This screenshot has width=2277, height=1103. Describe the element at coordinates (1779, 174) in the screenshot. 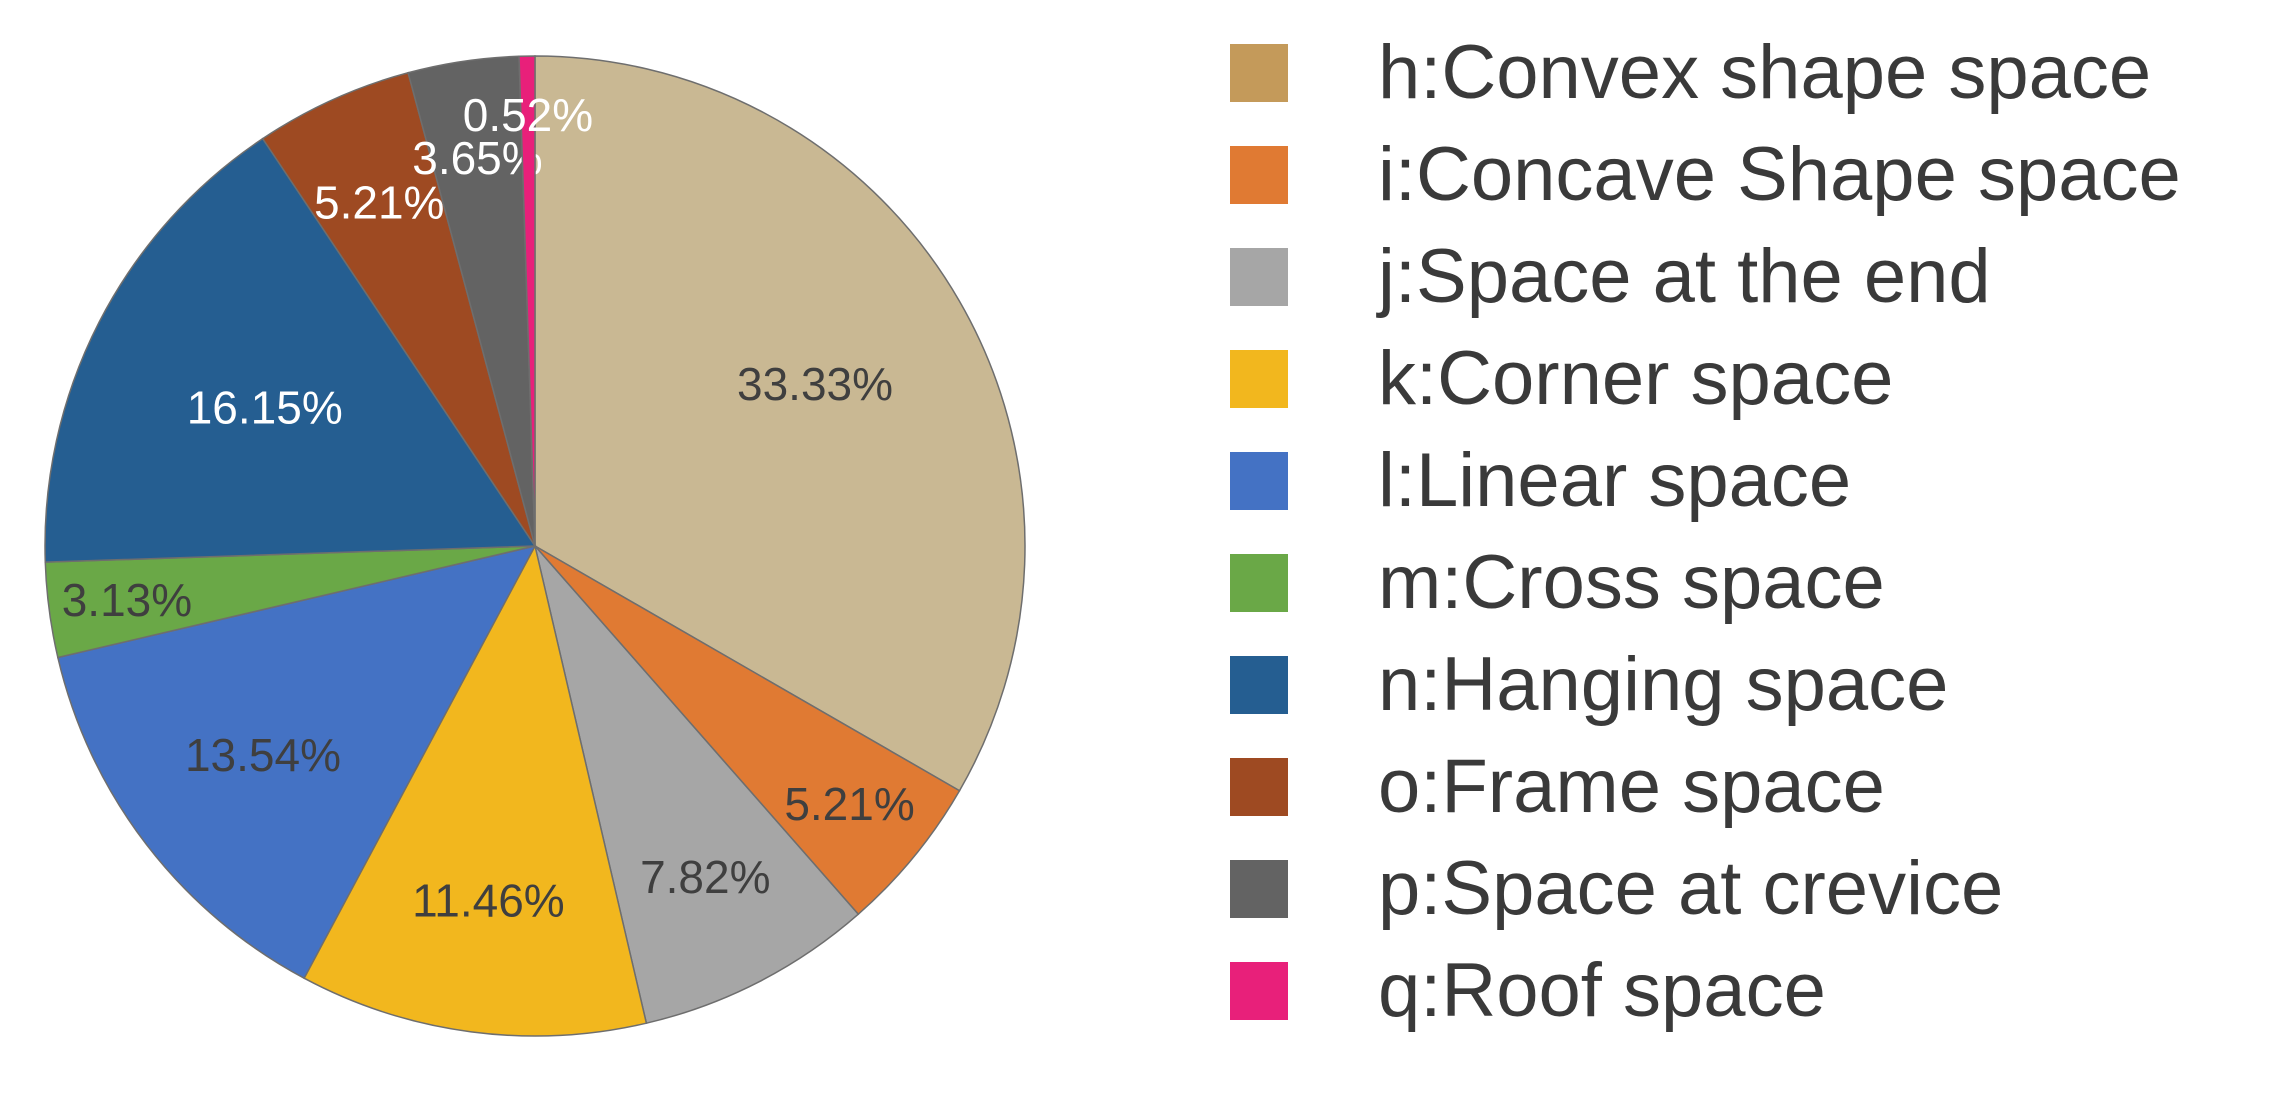

I see `legend-label: i:Concave Shape space` at that location.